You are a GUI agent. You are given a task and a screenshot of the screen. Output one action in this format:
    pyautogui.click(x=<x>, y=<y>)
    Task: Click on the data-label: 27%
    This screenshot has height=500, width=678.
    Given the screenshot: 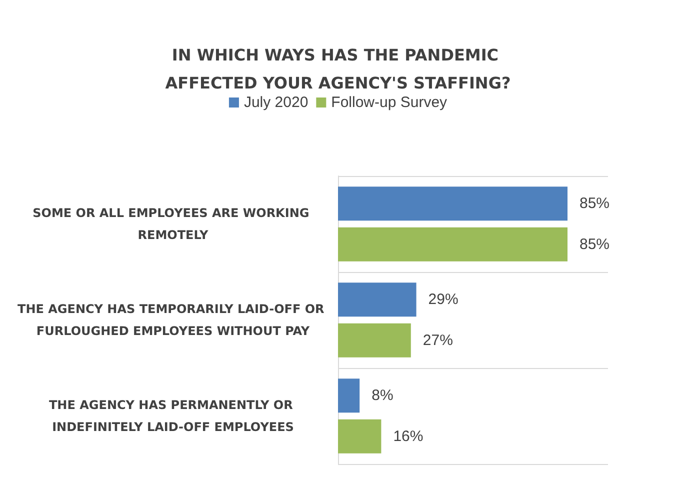 What is the action you would take?
    pyautogui.click(x=437, y=340)
    